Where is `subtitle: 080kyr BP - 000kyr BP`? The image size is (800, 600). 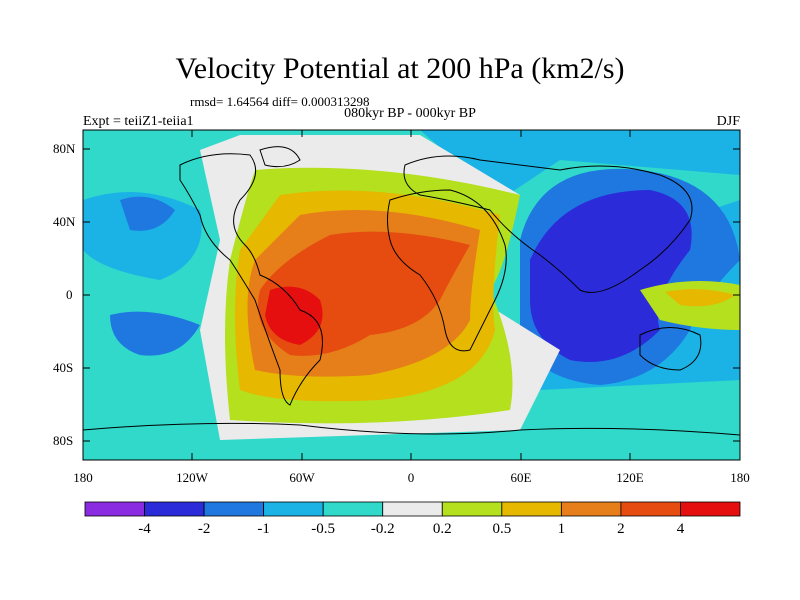 subtitle: 080kyr BP - 000kyr BP is located at coordinates (410, 113).